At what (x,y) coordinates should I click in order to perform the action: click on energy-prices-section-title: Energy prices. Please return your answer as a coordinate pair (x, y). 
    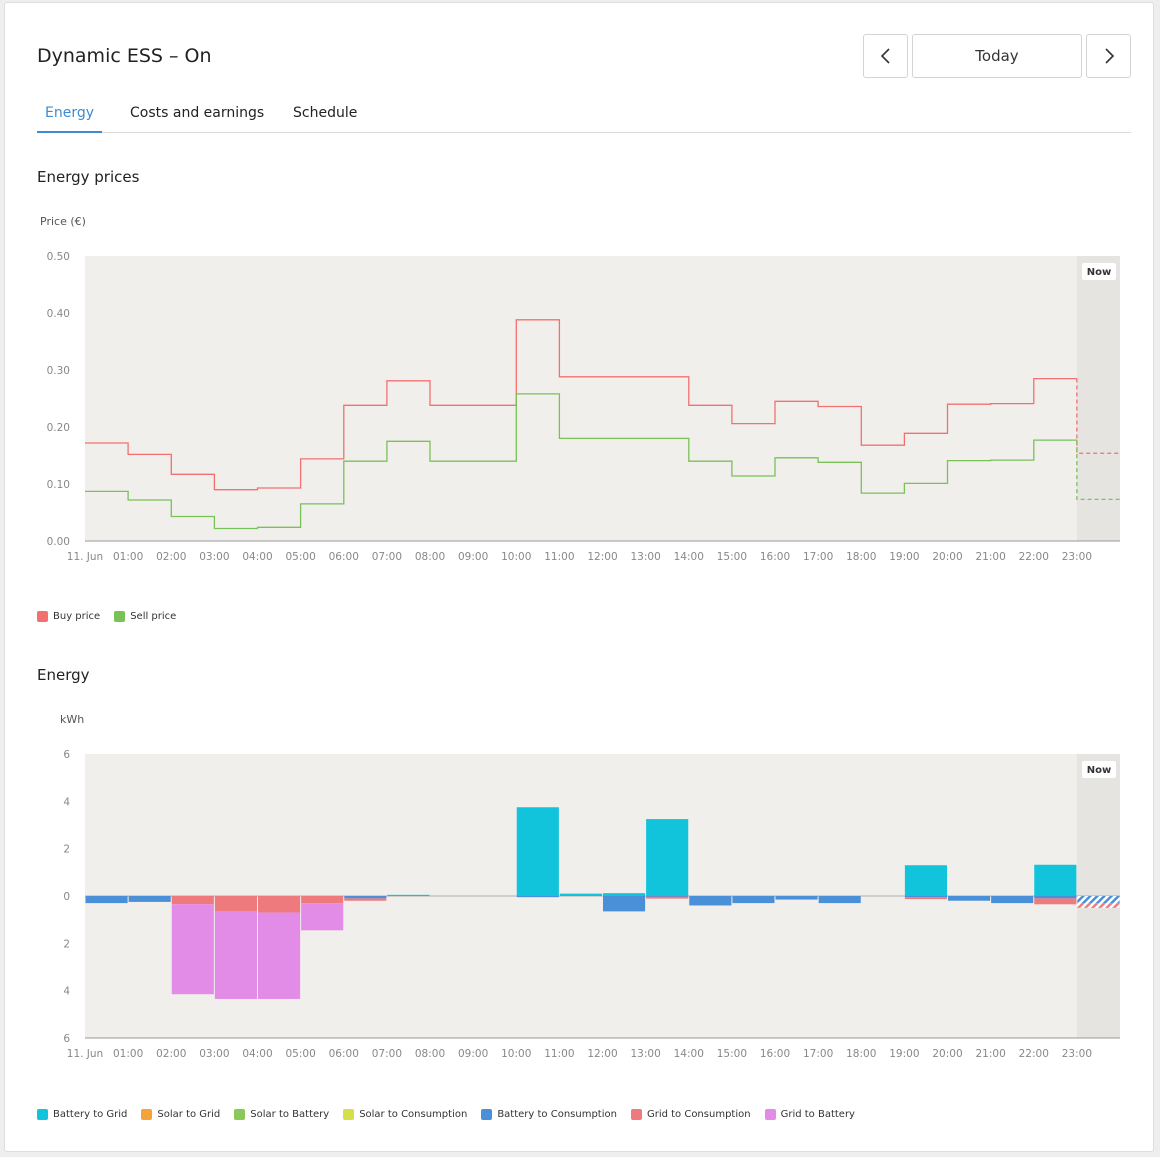
    Looking at the image, I should click on (88, 177).